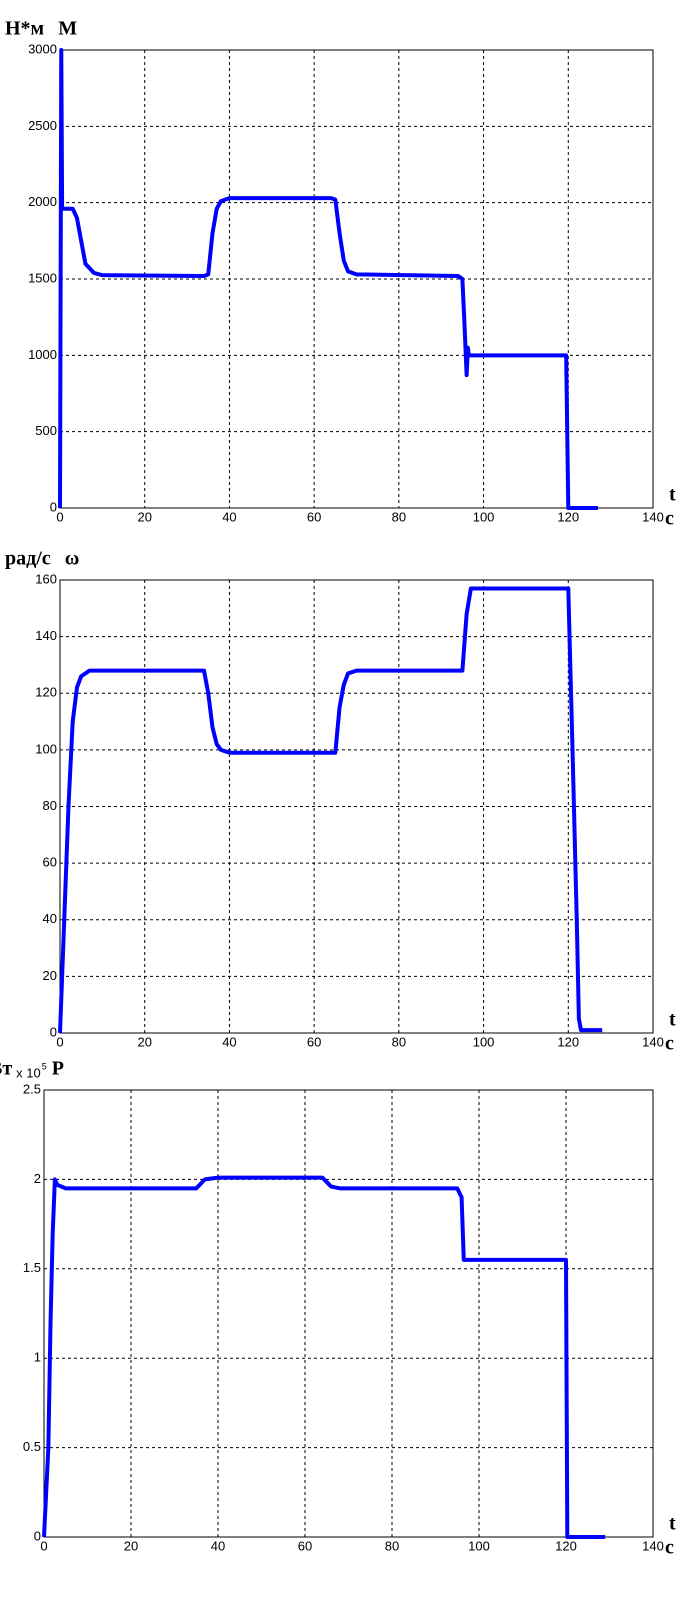  What do you see at coordinates (46, 748) in the screenshot?
I see `y-tick-label: 100` at bounding box center [46, 748].